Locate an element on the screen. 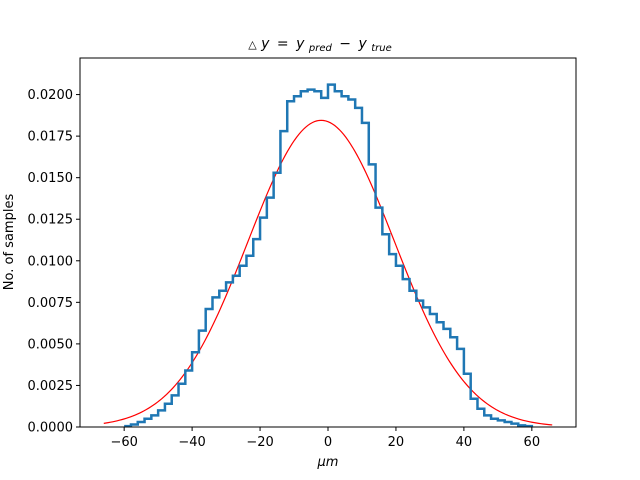  y-tick-label: 0.0175 is located at coordinates (51, 137).